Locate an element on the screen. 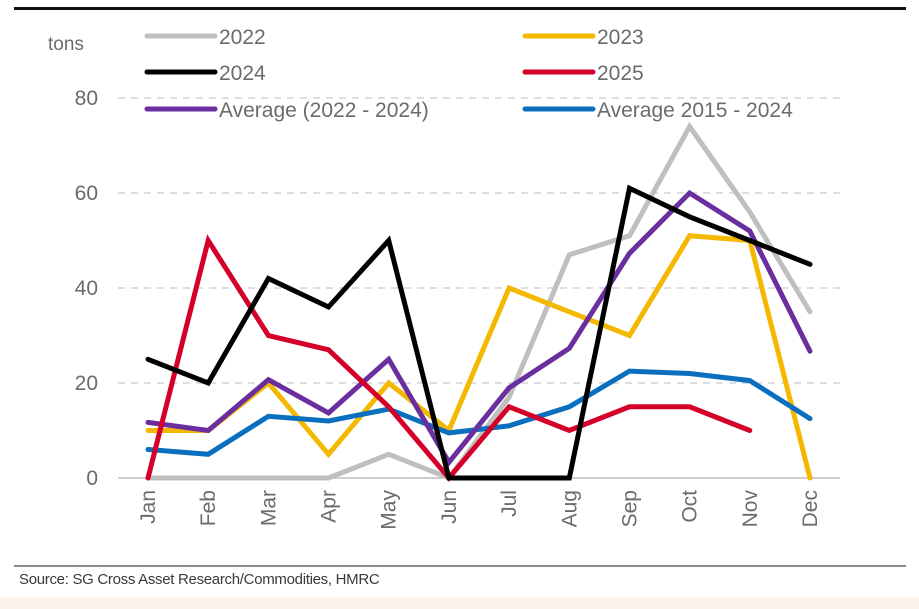 The image size is (919, 609). x-tick-label: Oct is located at coordinates (690, 506).